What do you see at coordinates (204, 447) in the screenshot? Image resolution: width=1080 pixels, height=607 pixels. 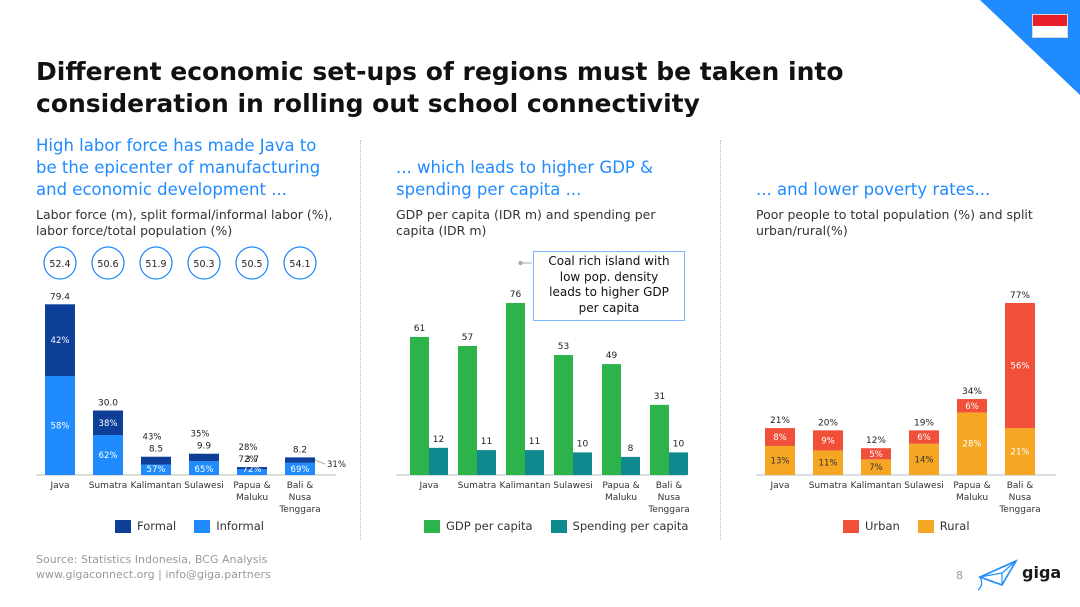 I see `total-label: 9.9` at bounding box center [204, 447].